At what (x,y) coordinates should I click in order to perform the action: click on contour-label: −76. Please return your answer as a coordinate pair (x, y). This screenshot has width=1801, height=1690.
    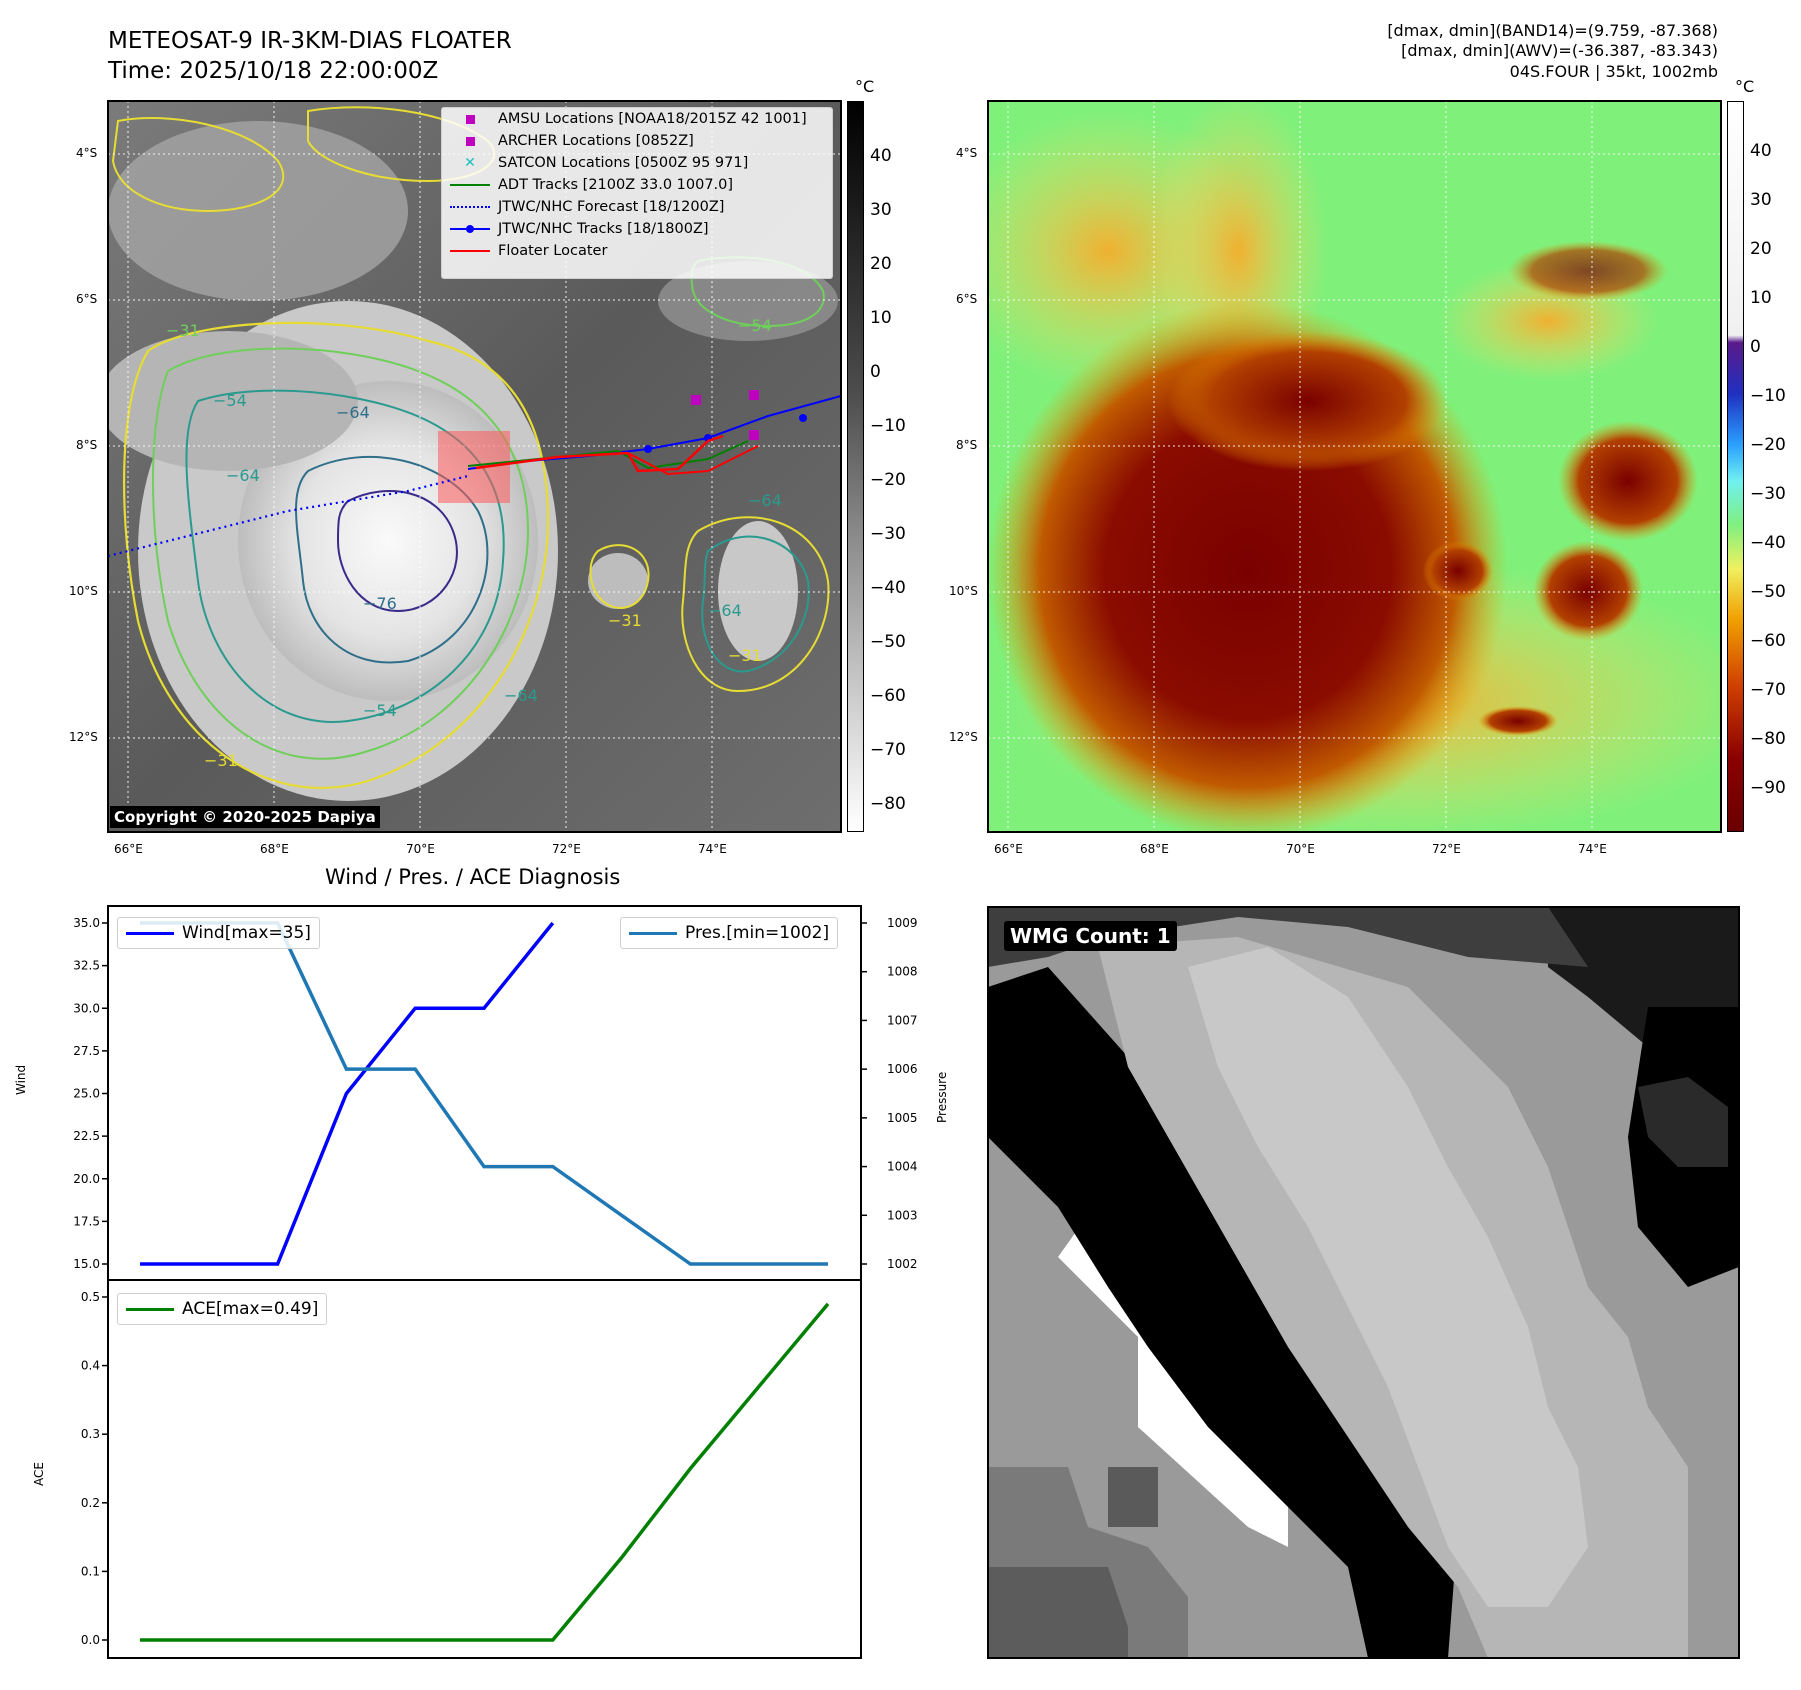
    Looking at the image, I should click on (380, 603).